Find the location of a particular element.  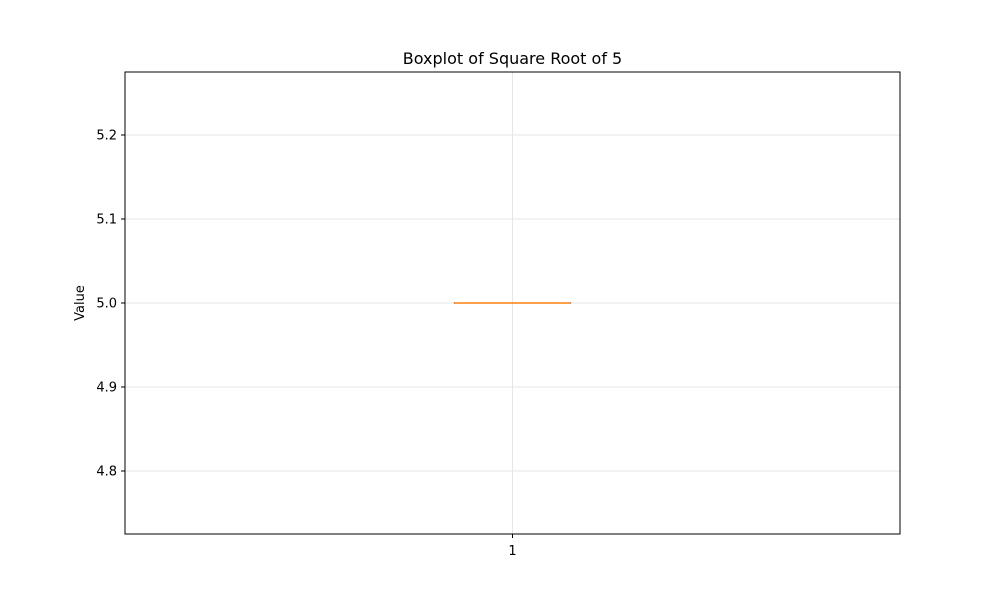

y-tick-label: 4.8 is located at coordinates (106, 472).